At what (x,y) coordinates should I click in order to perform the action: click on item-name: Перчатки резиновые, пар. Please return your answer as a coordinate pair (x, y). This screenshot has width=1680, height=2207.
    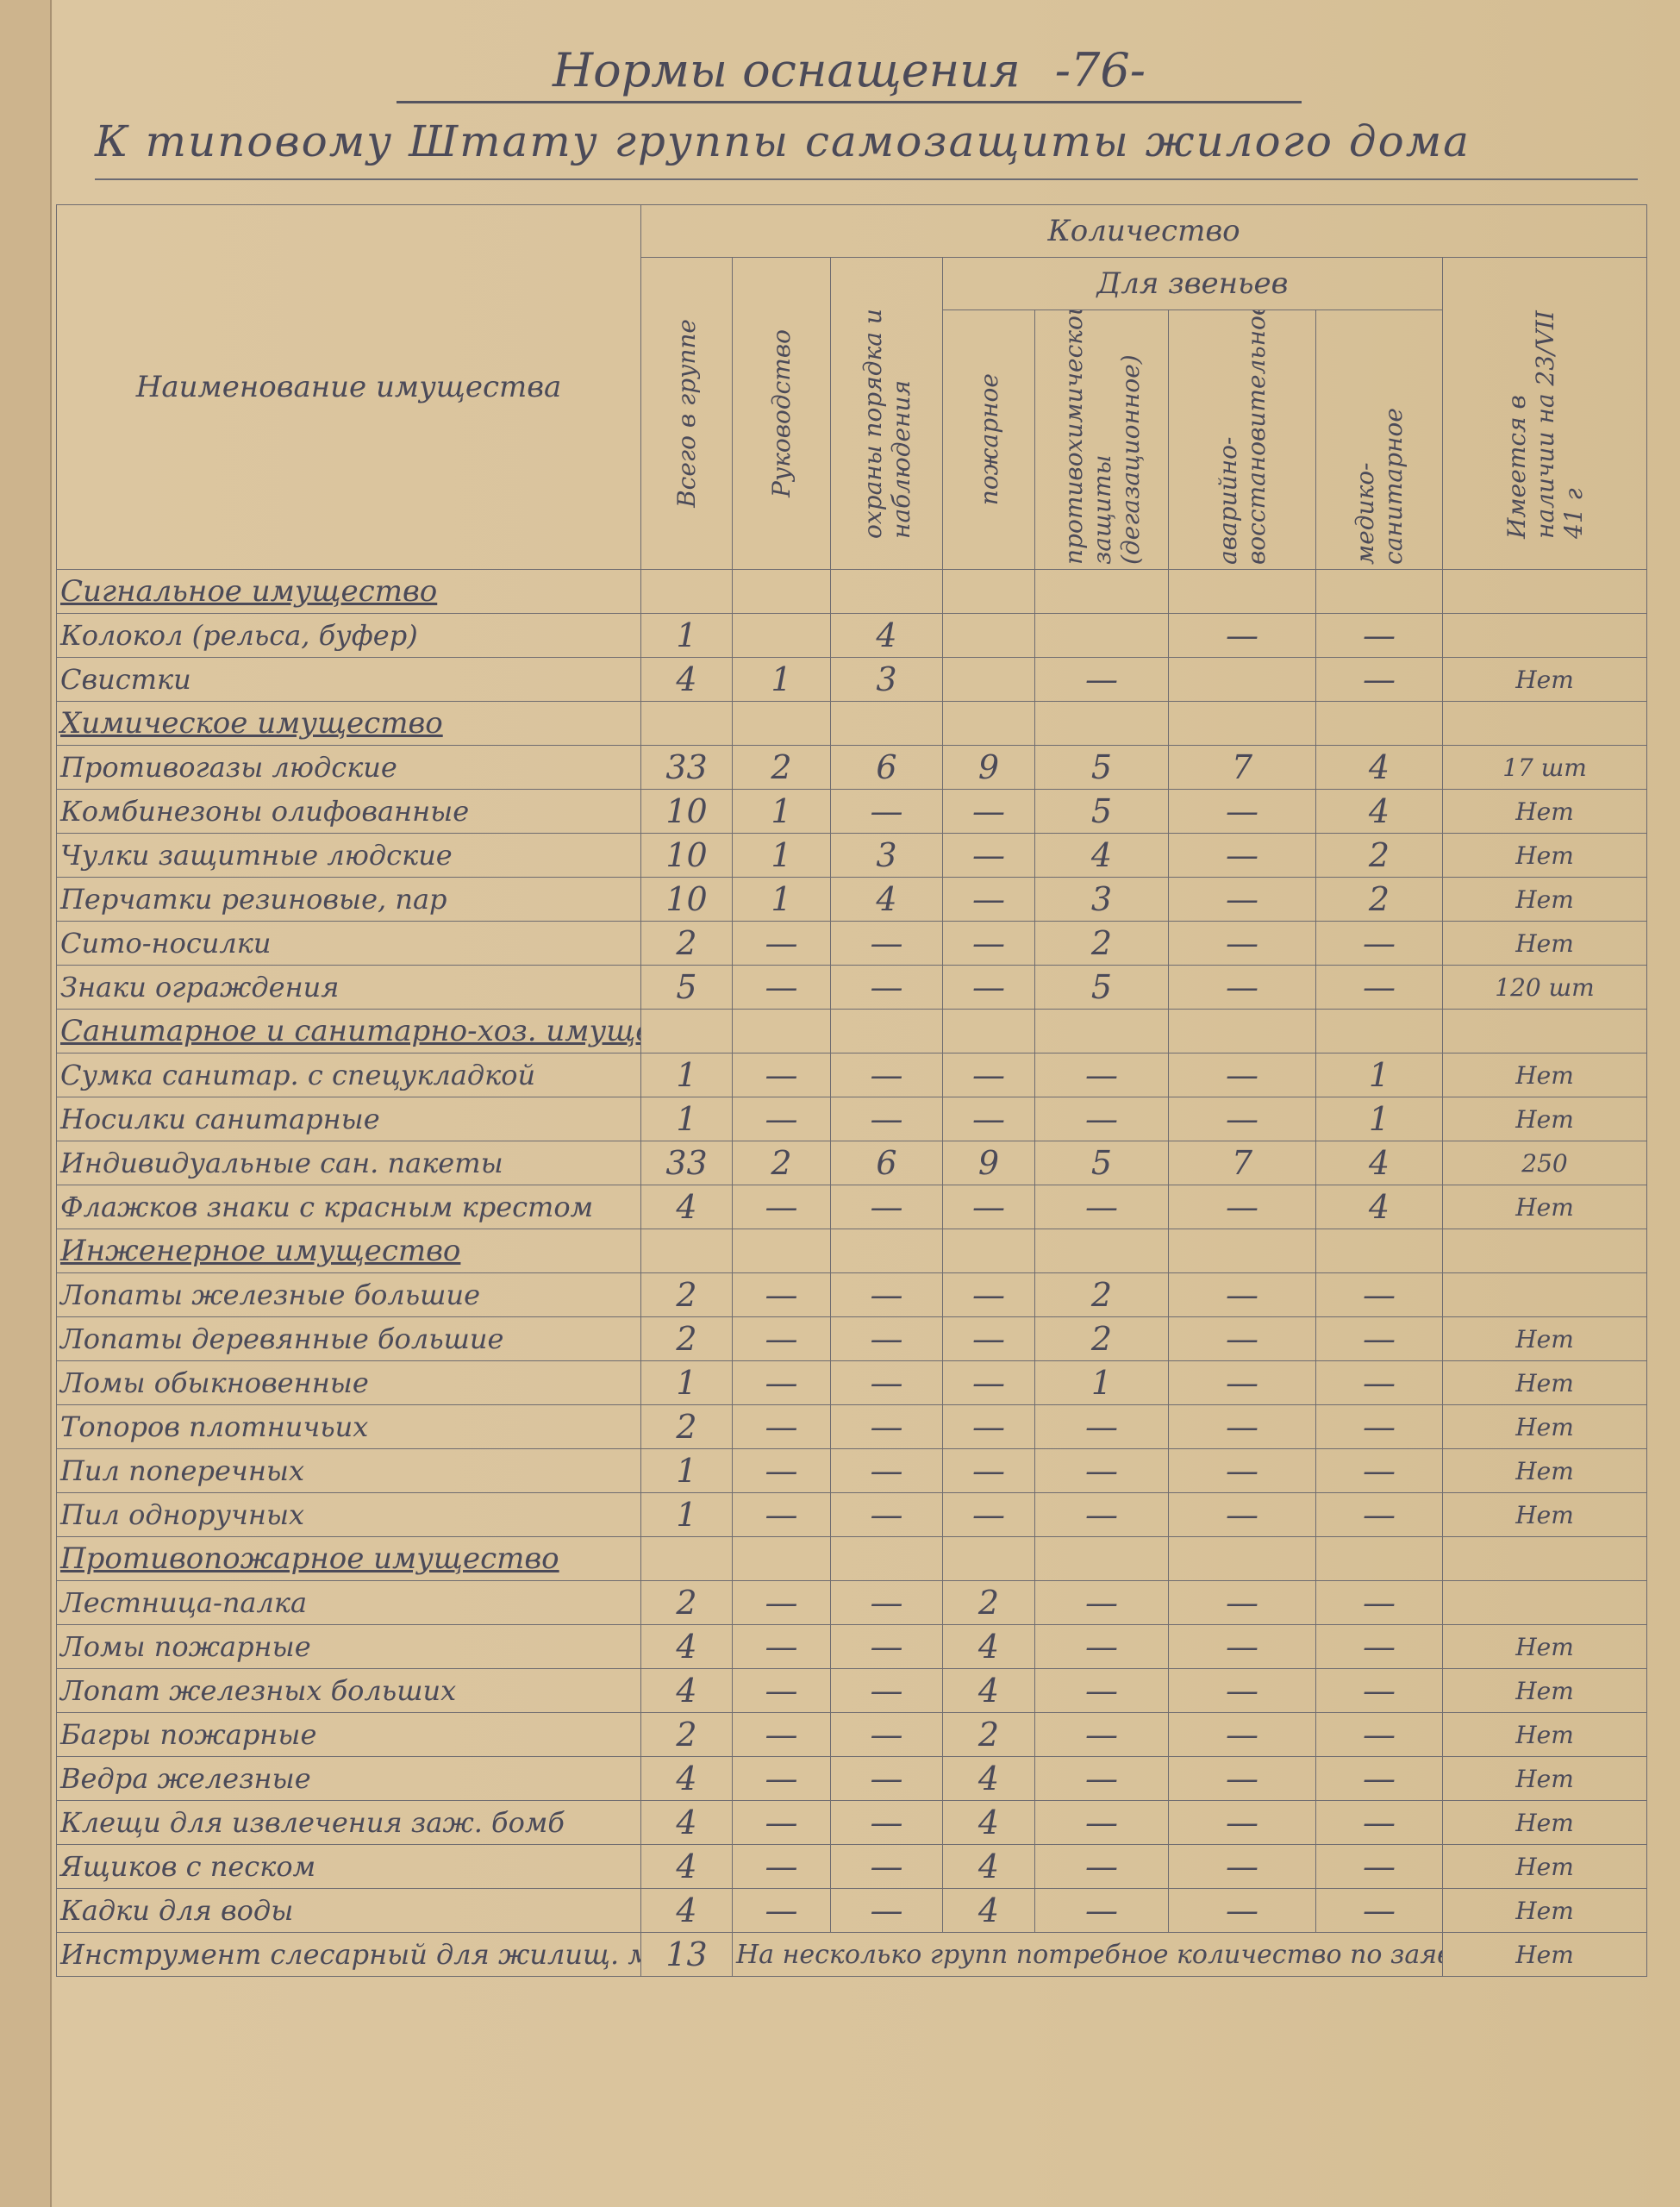
    Looking at the image, I should click on (348, 899).